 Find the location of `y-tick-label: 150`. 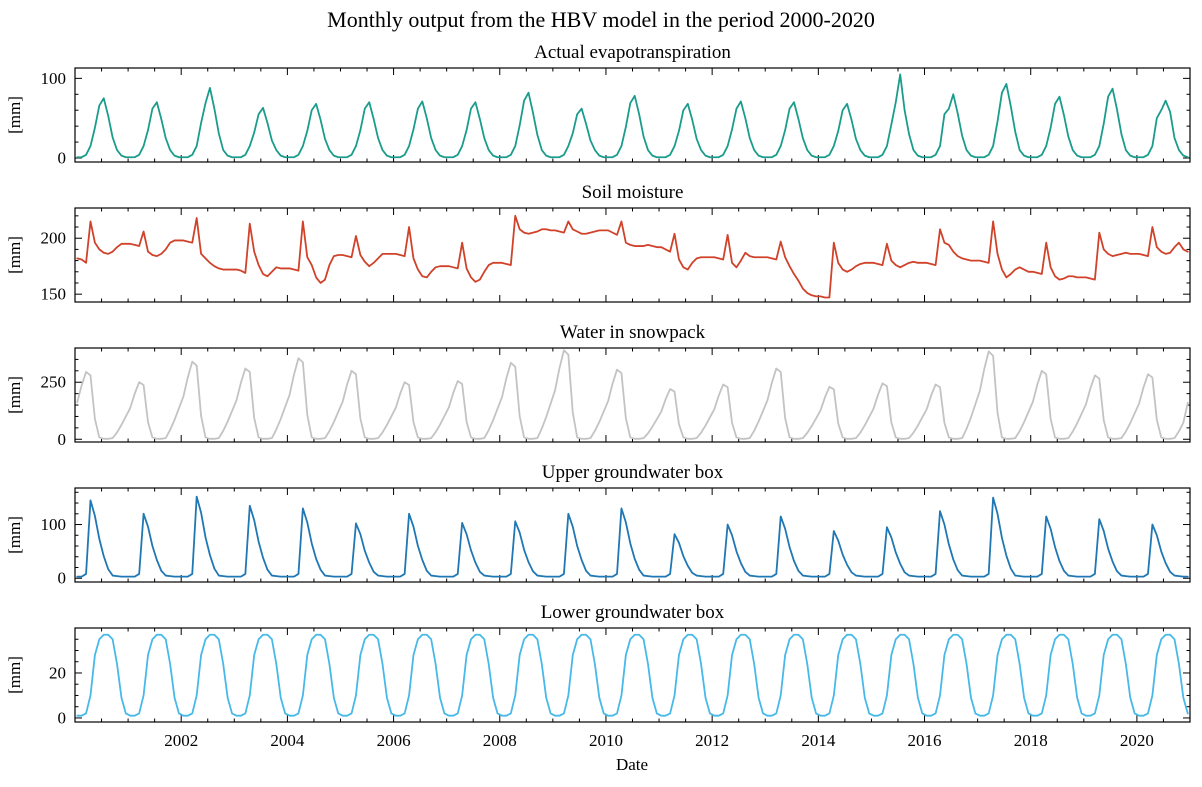

y-tick-label: 150 is located at coordinates (54, 294).